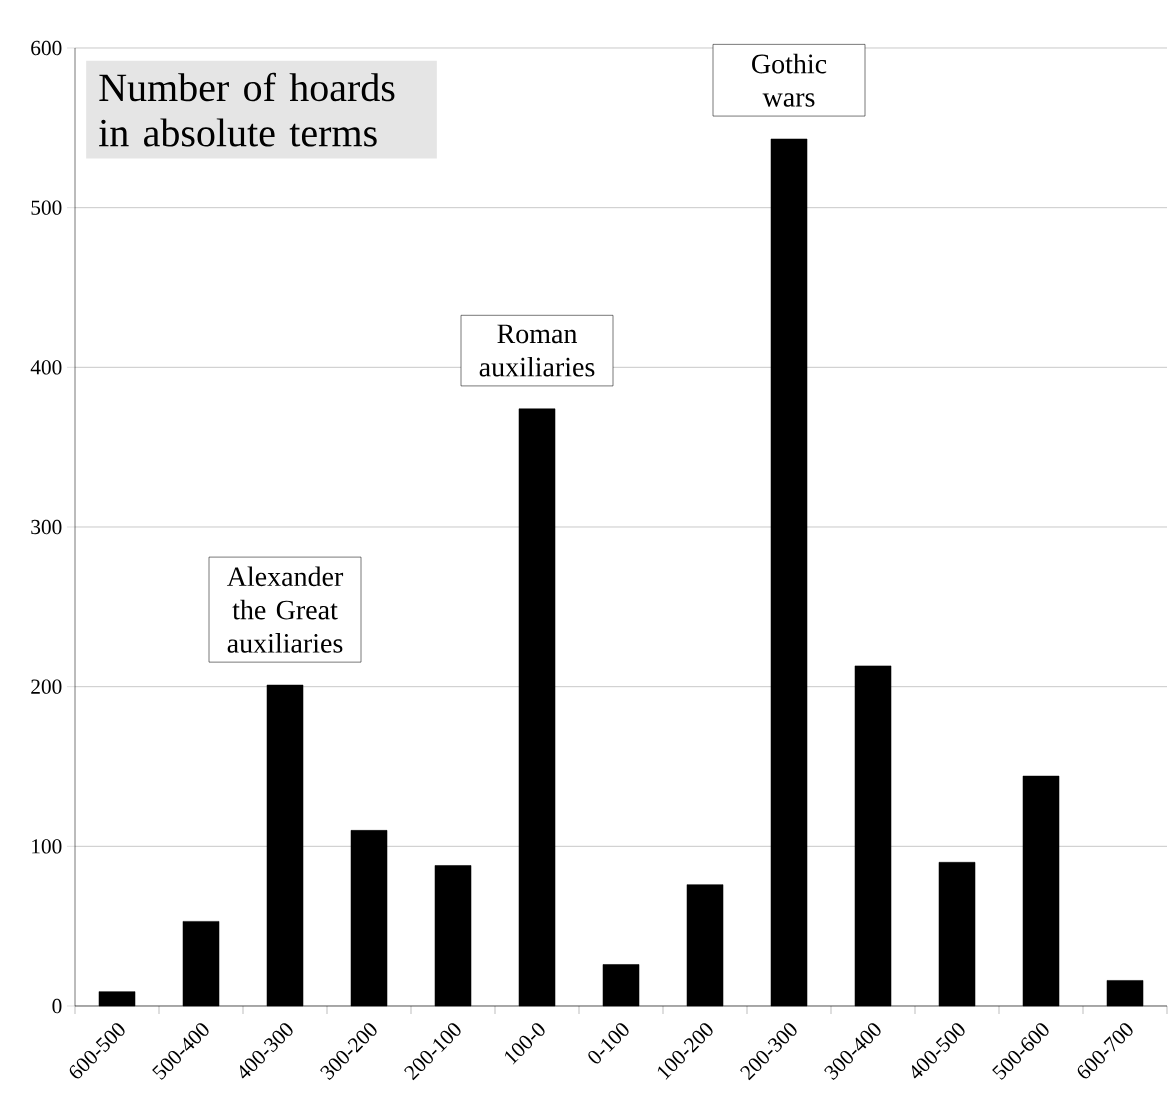 The width and height of the screenshot is (1173, 1104). What do you see at coordinates (57, 1006) in the screenshot?
I see `y-tick-label: 0` at bounding box center [57, 1006].